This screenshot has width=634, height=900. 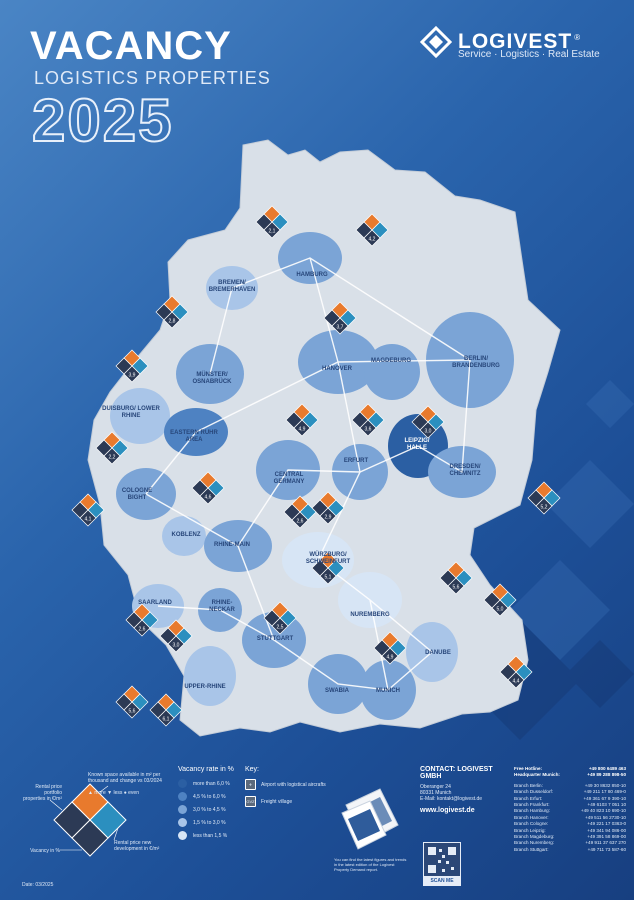 I want to click on phone-number: +49 40 823 10 690-10, so click(x=603, y=811).